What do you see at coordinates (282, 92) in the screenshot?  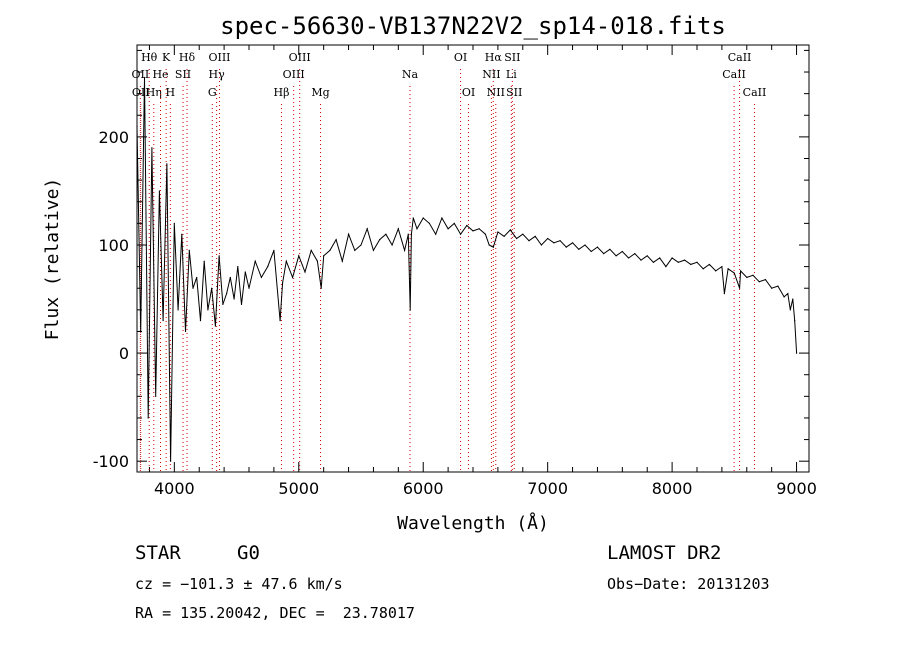 I see `line-marker-label: Hβ` at bounding box center [282, 92].